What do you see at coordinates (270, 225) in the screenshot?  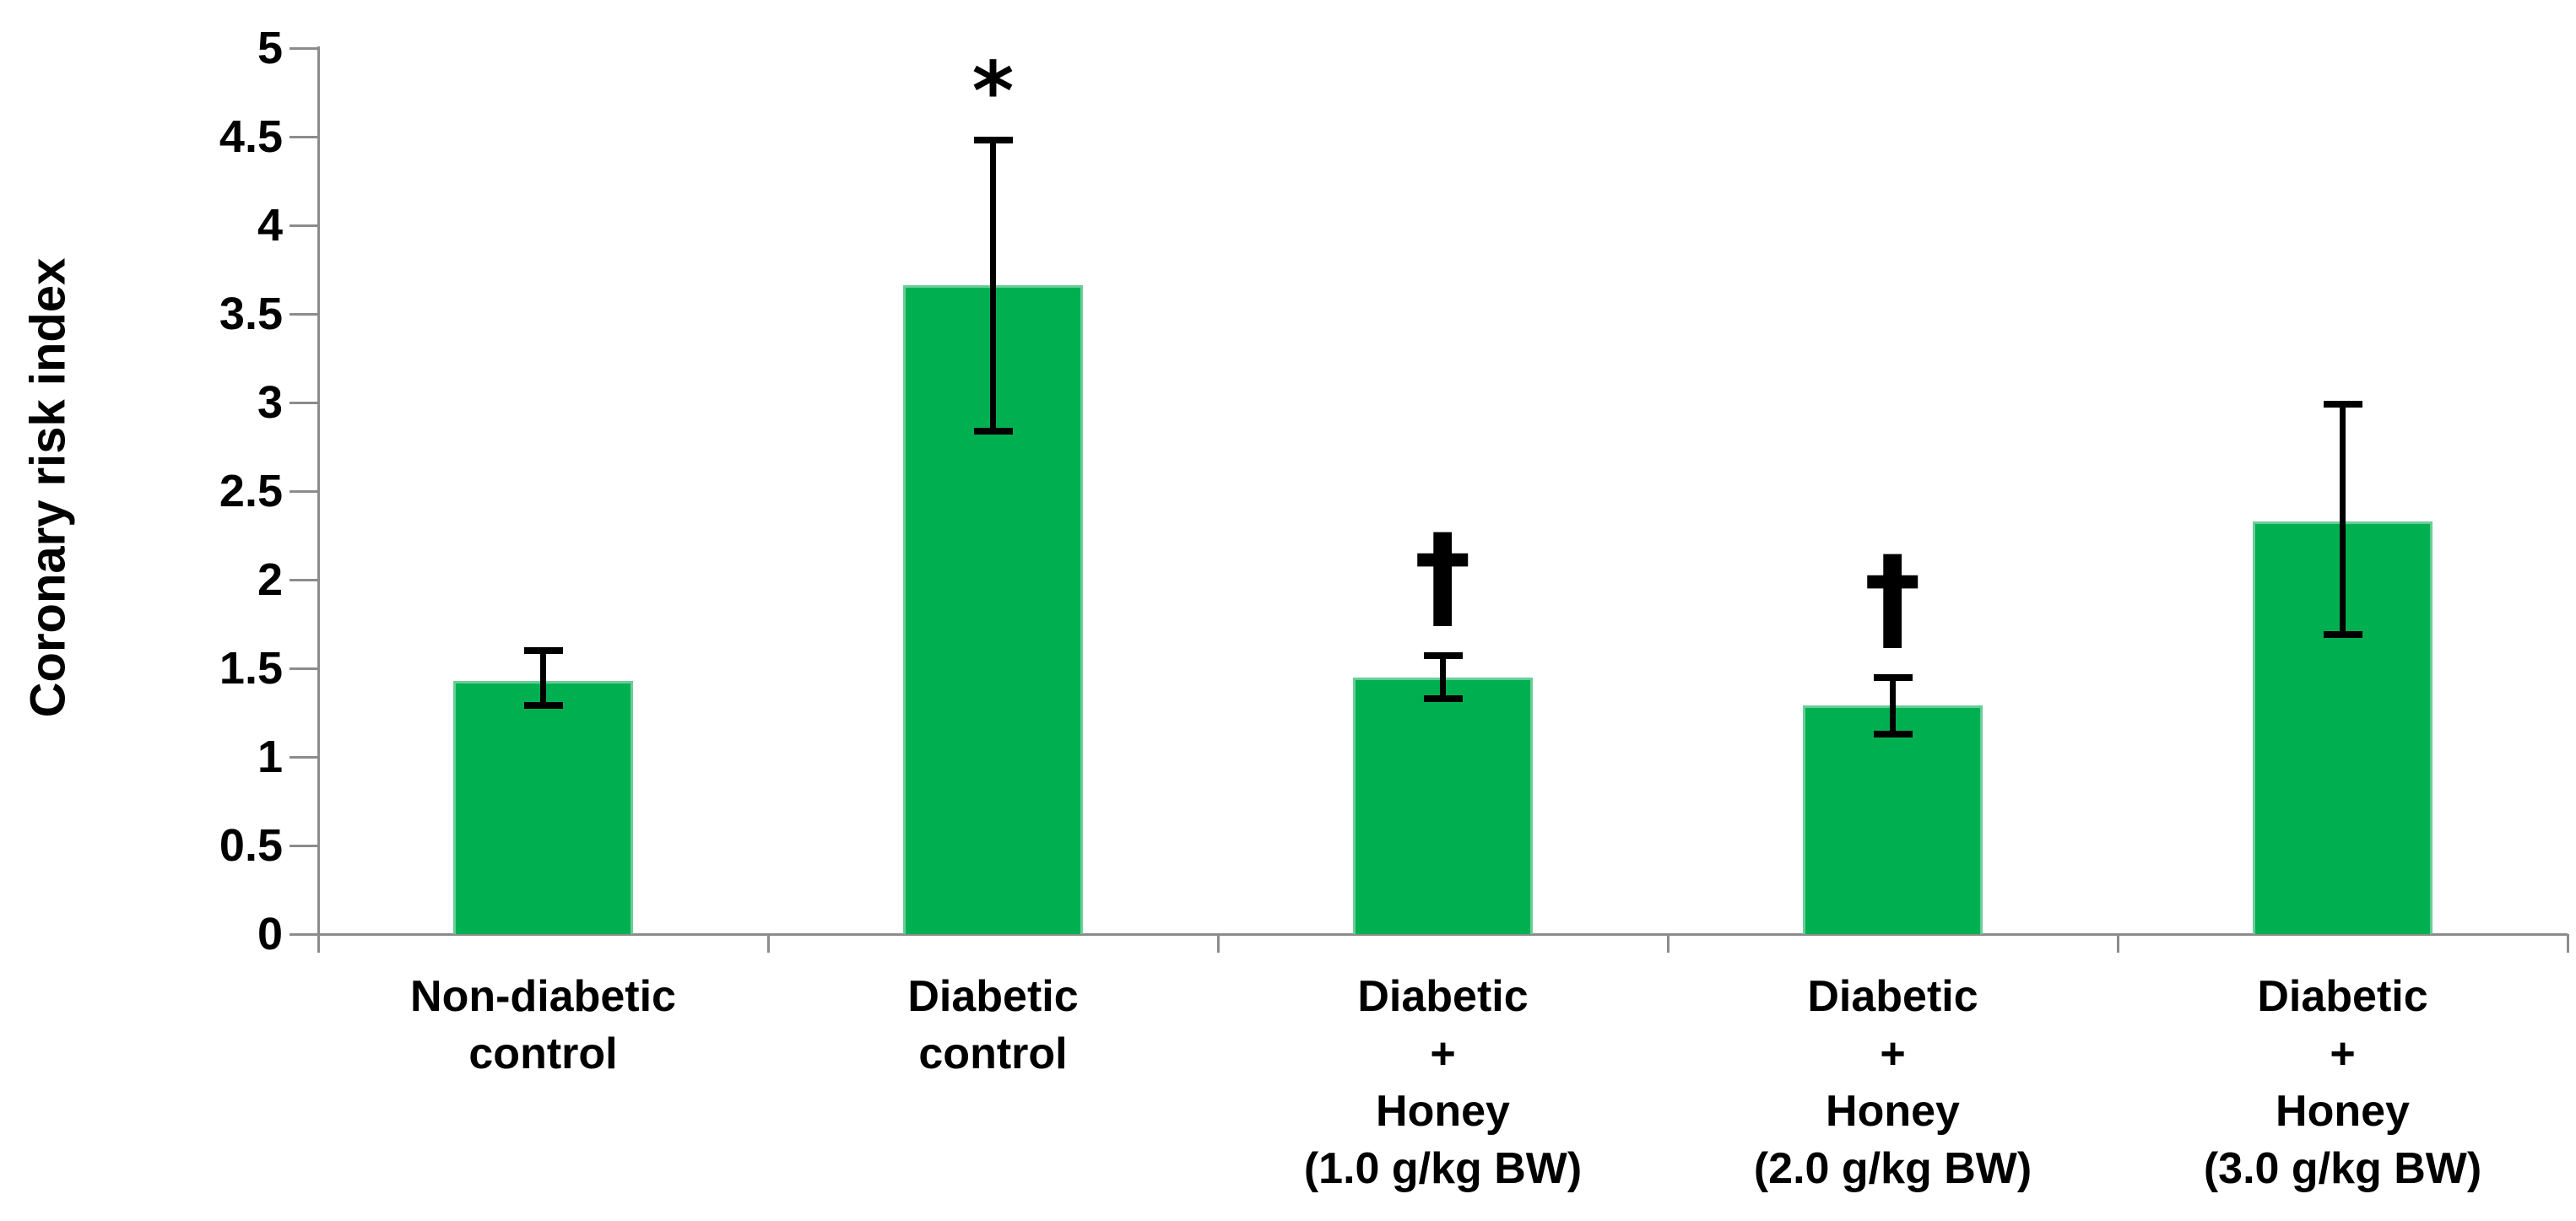 I see `y-tick-label: 4` at bounding box center [270, 225].